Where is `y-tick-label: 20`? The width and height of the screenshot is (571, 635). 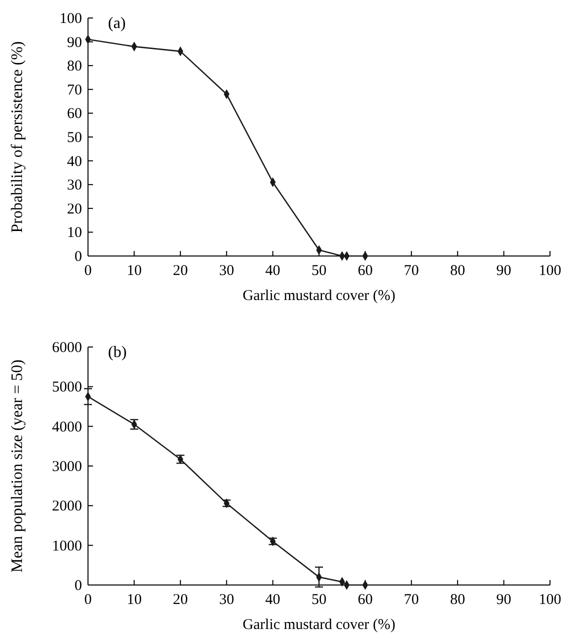 y-tick-label: 20 is located at coordinates (74, 209).